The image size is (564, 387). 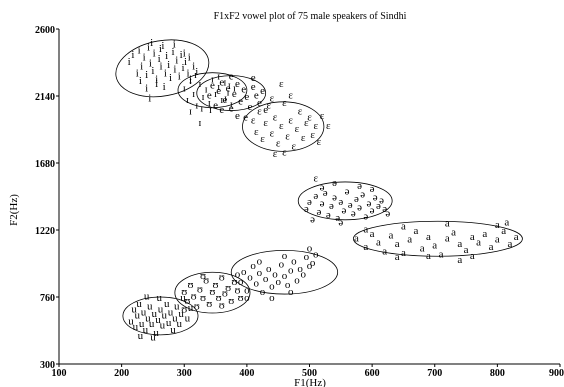 I want to click on vowel-ellipse-a, so click(x=437, y=238).